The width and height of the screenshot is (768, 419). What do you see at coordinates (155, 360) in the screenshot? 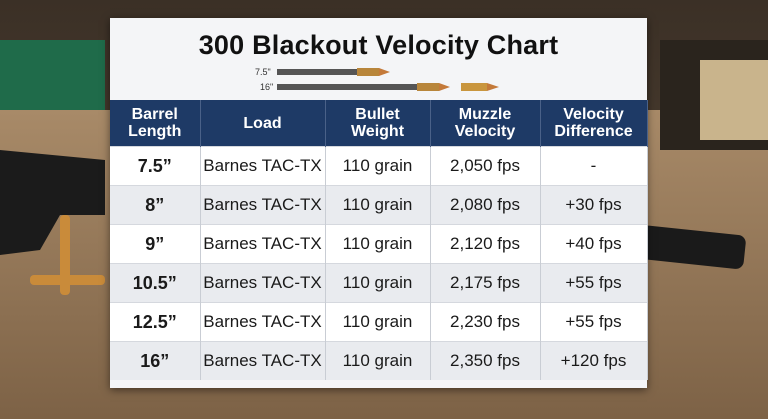
I see `barrel-length-cell: 16”` at bounding box center [155, 360].